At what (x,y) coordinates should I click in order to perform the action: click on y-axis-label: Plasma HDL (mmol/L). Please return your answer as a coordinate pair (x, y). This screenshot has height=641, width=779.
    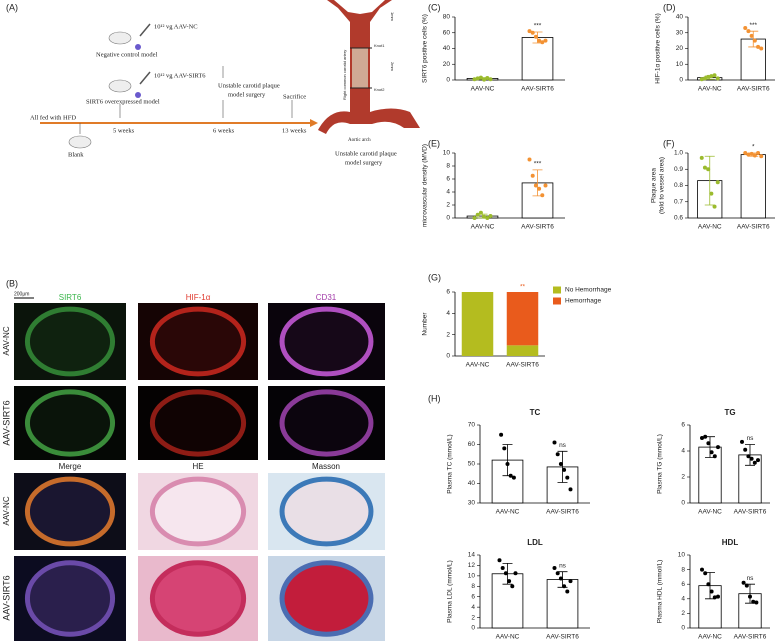
    Looking at the image, I should click on (660, 592).